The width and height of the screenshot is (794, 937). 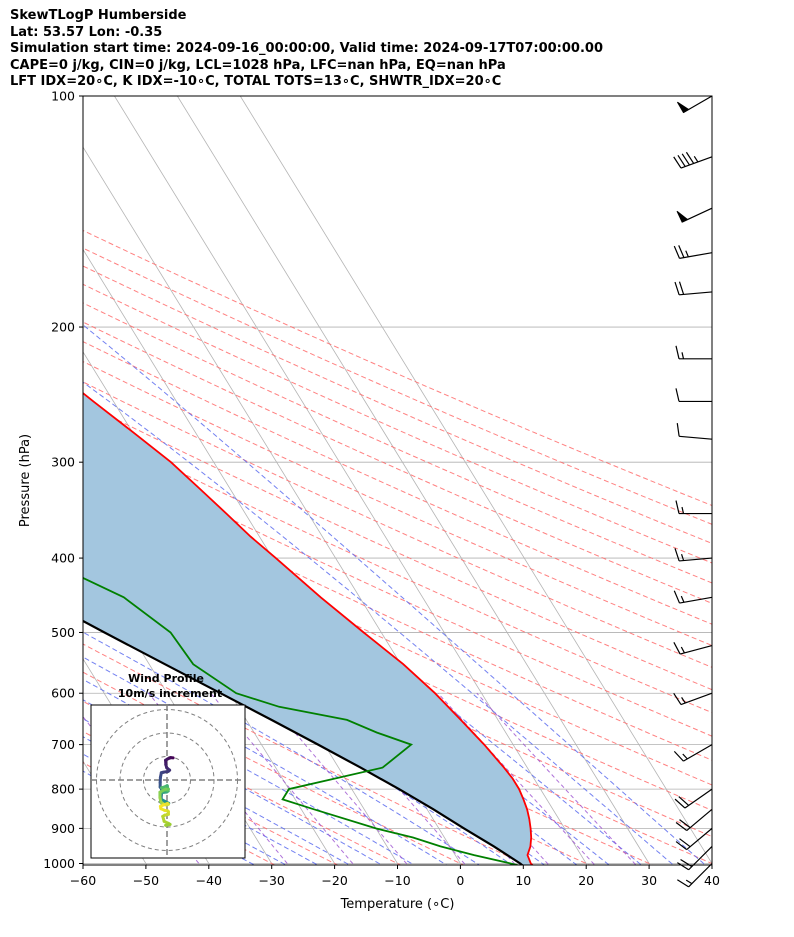 I want to click on y-tick-label: 1000, so click(x=59, y=863).